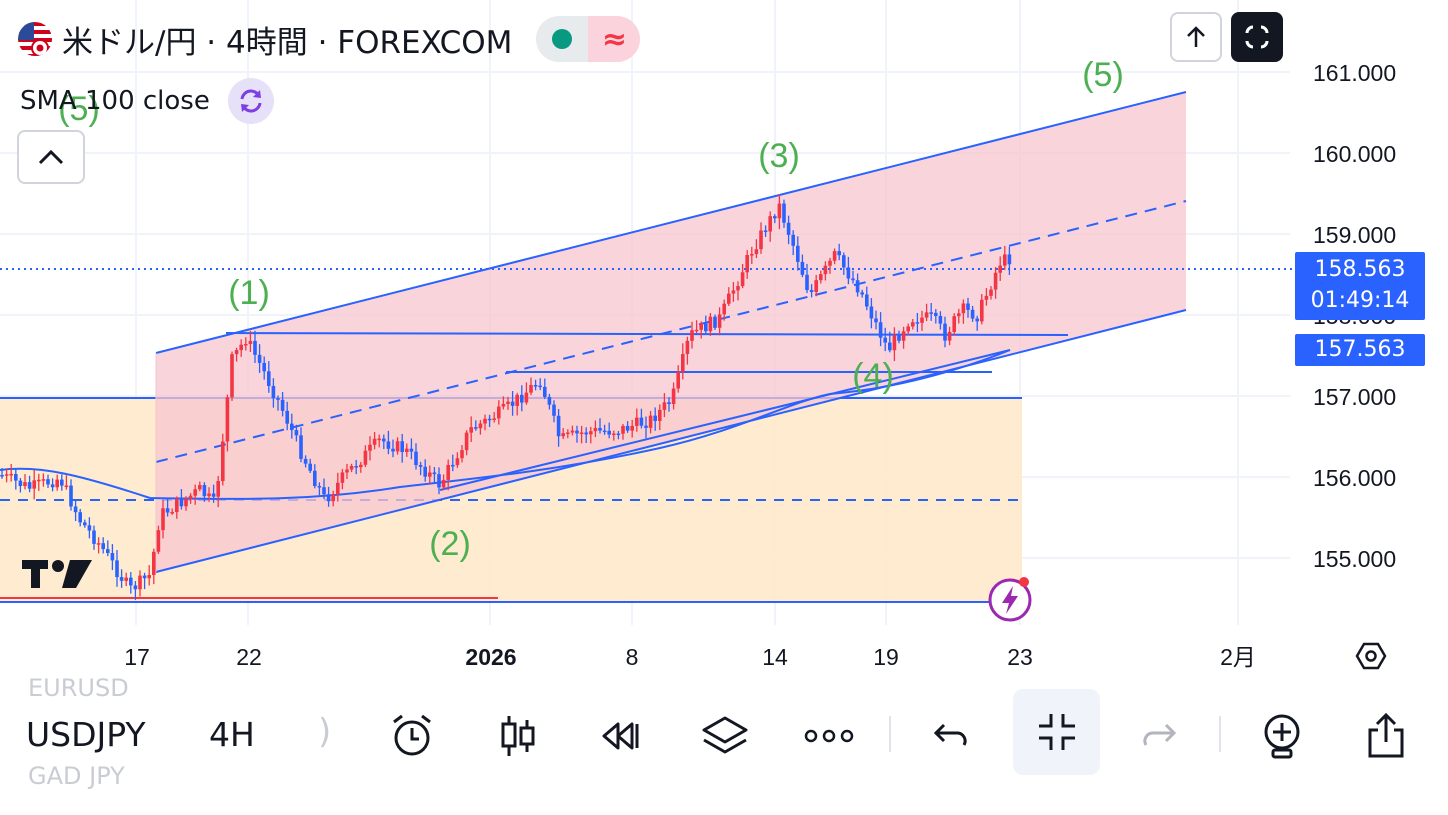 Image resolution: width=1448 pixels, height=815 pixels. I want to click on collapse-legend-button, so click(51, 157).